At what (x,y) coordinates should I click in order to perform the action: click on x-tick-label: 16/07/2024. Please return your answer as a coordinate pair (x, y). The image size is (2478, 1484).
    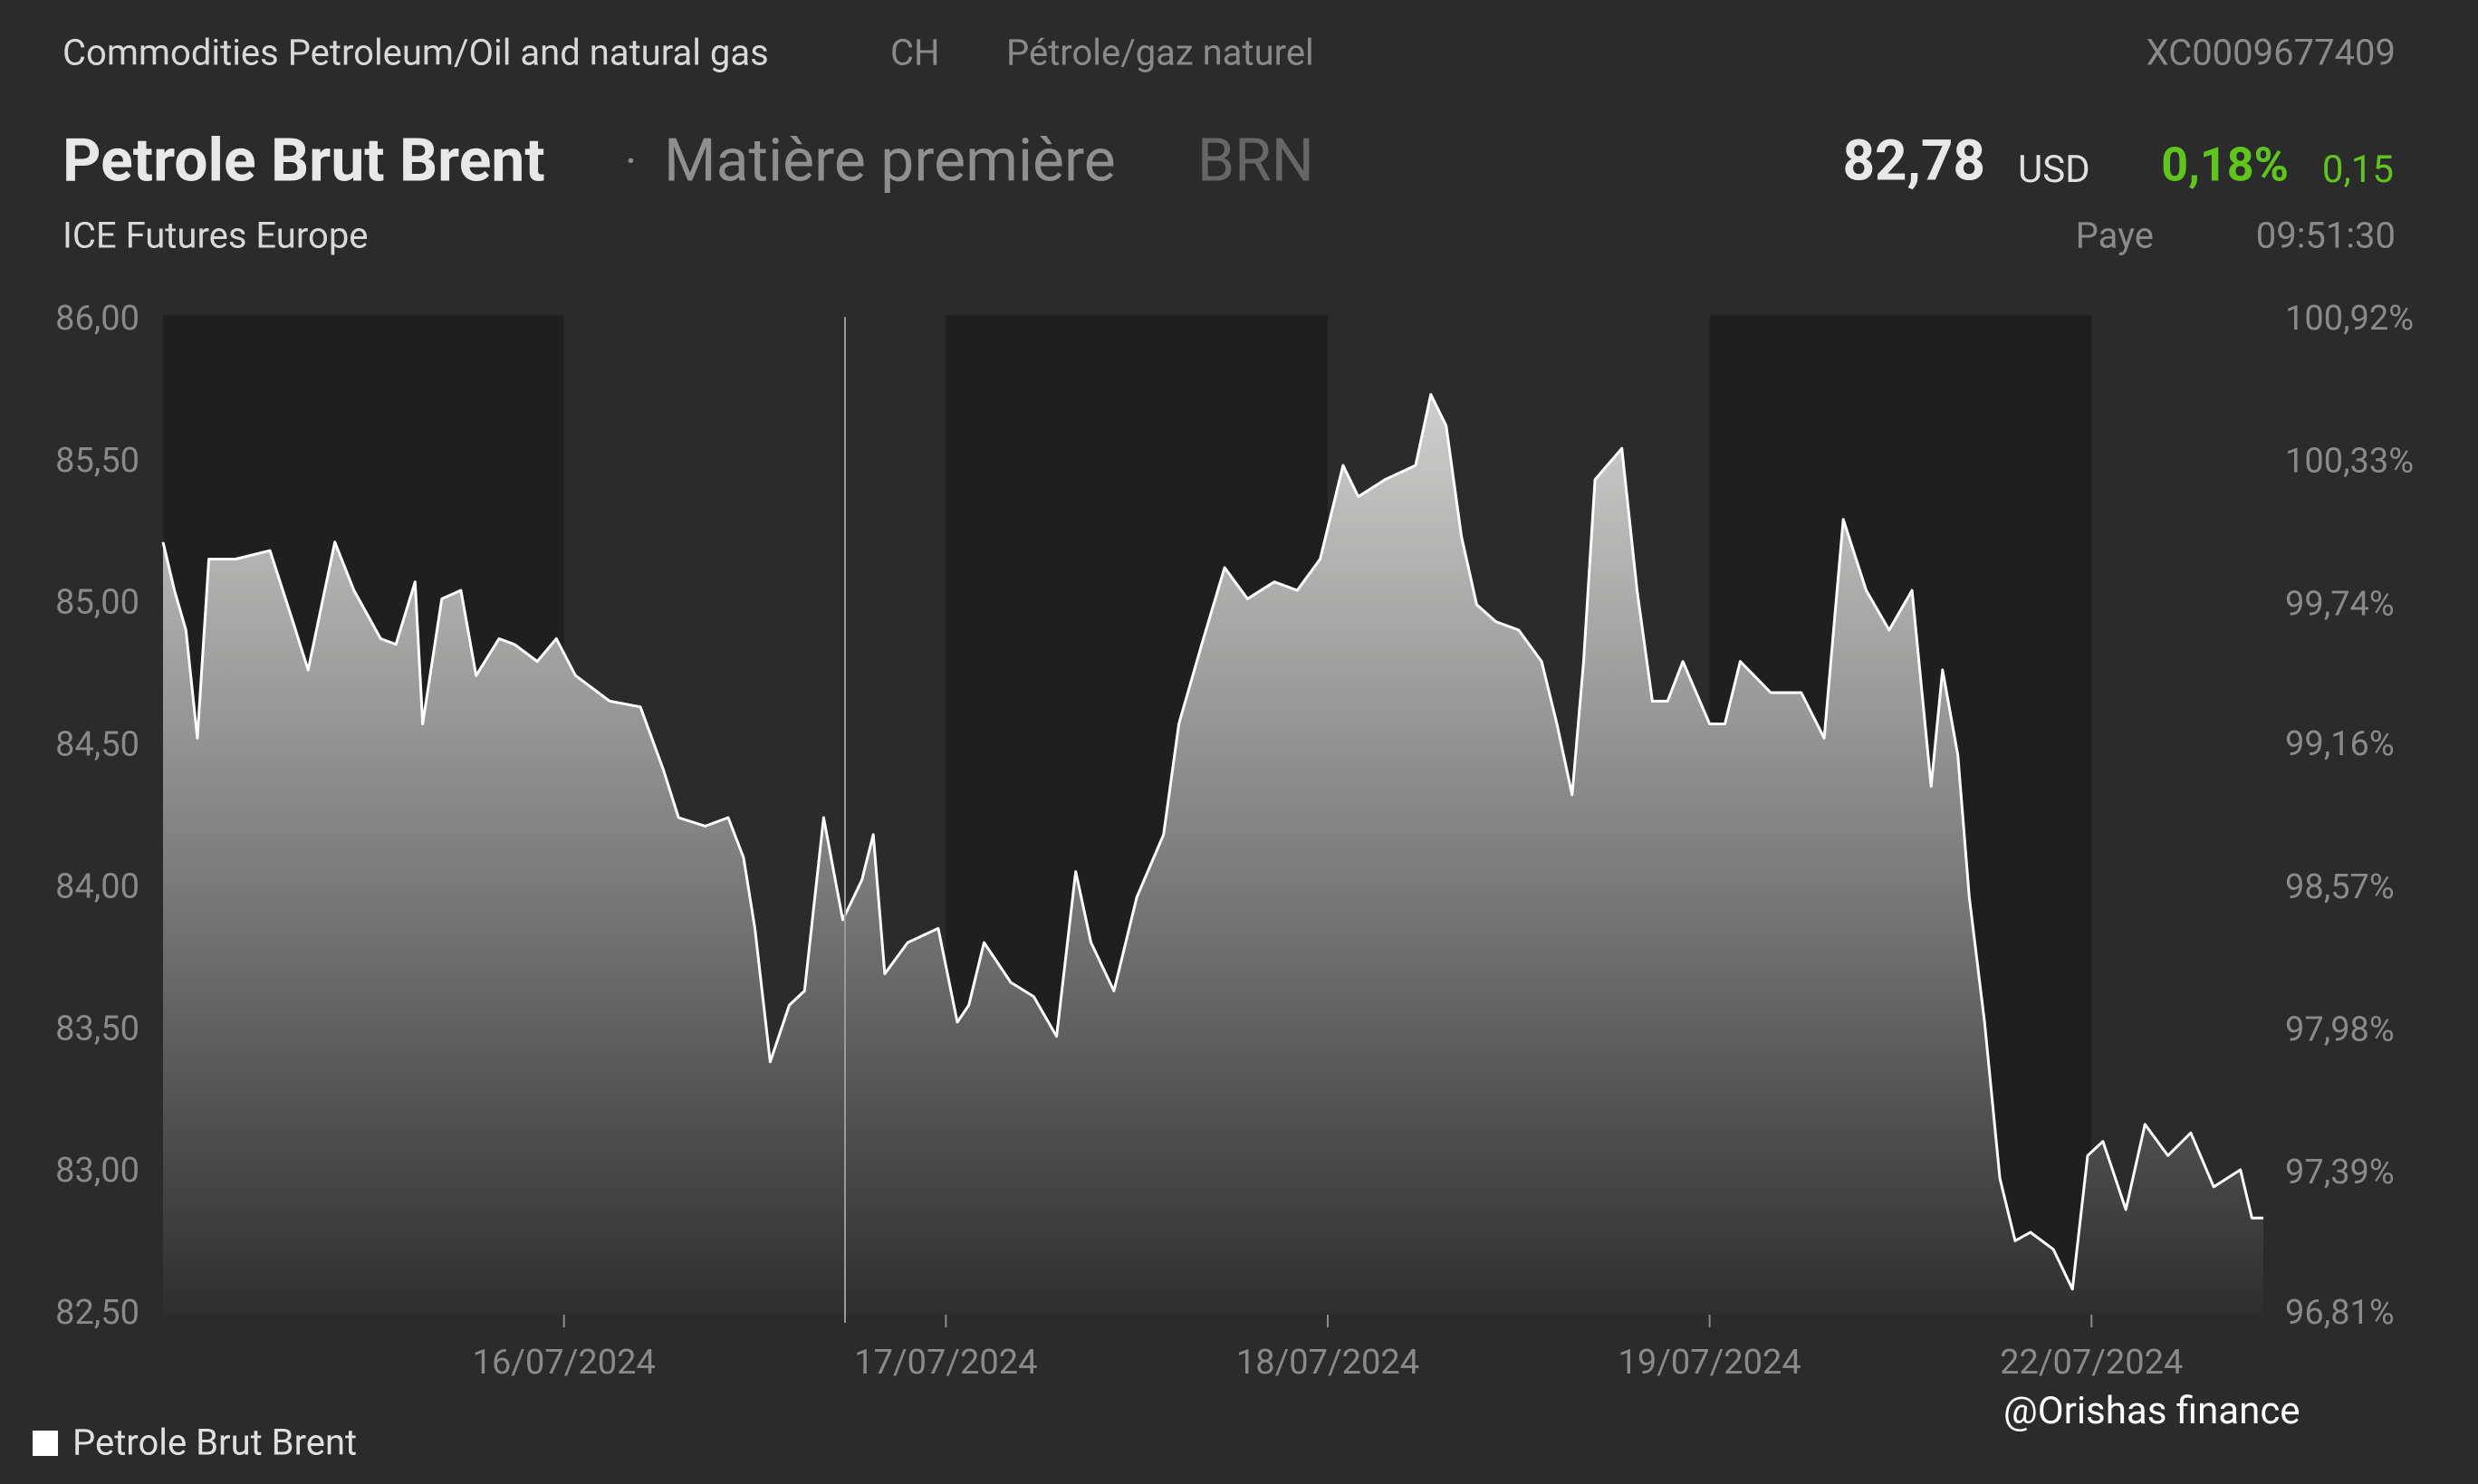
    Looking at the image, I should click on (564, 1363).